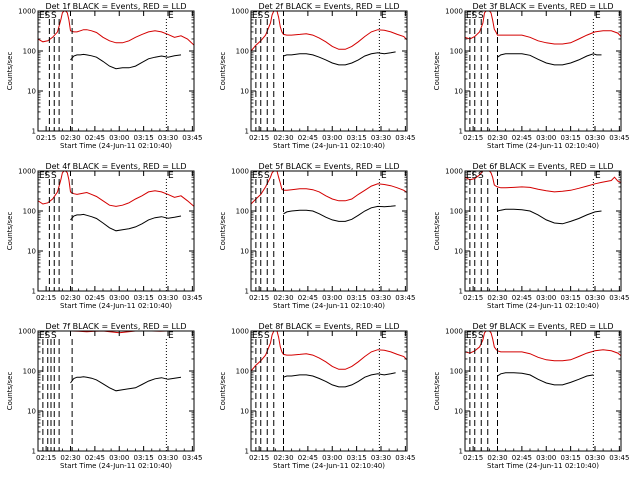 This screenshot has height=480, width=640. I want to click on chart-title: Det 7f BLACK = Events, RED = LLD, so click(115, 326).